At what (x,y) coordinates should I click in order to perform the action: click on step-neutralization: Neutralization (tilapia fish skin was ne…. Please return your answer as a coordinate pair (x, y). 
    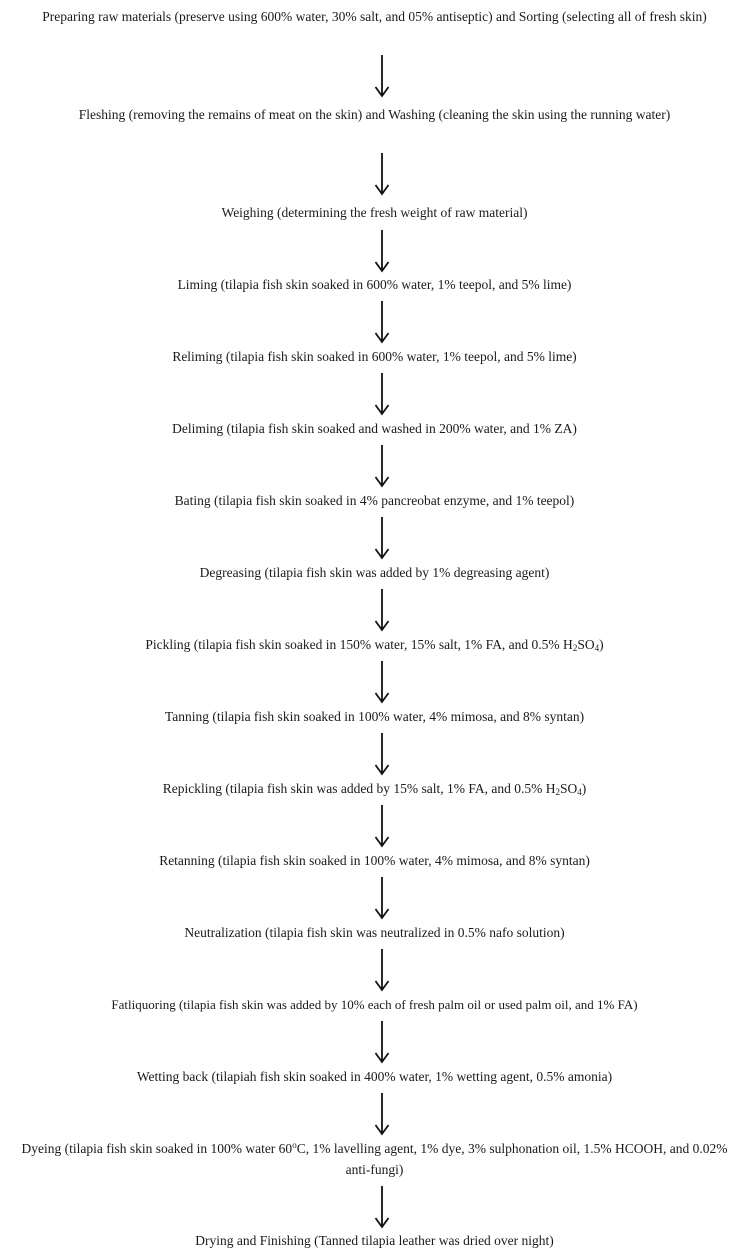
    Looking at the image, I should click on (374, 932).